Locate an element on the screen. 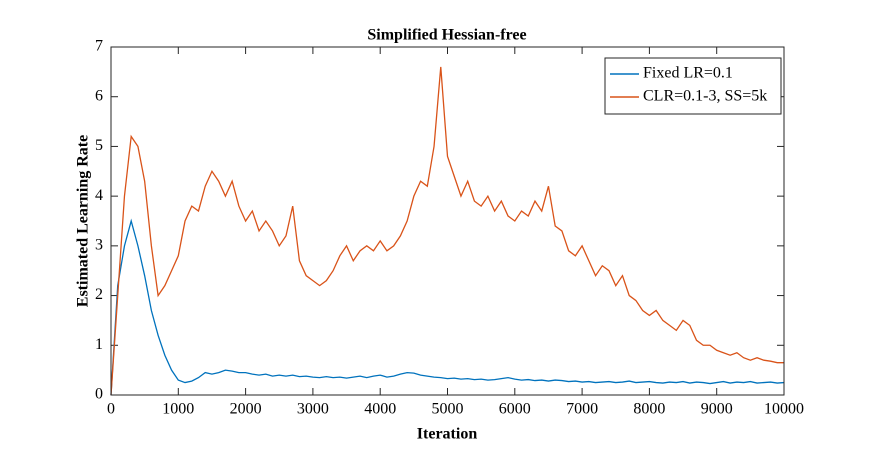 This screenshot has height=460, width=888. x-tick-label: 9000 is located at coordinates (717, 409).